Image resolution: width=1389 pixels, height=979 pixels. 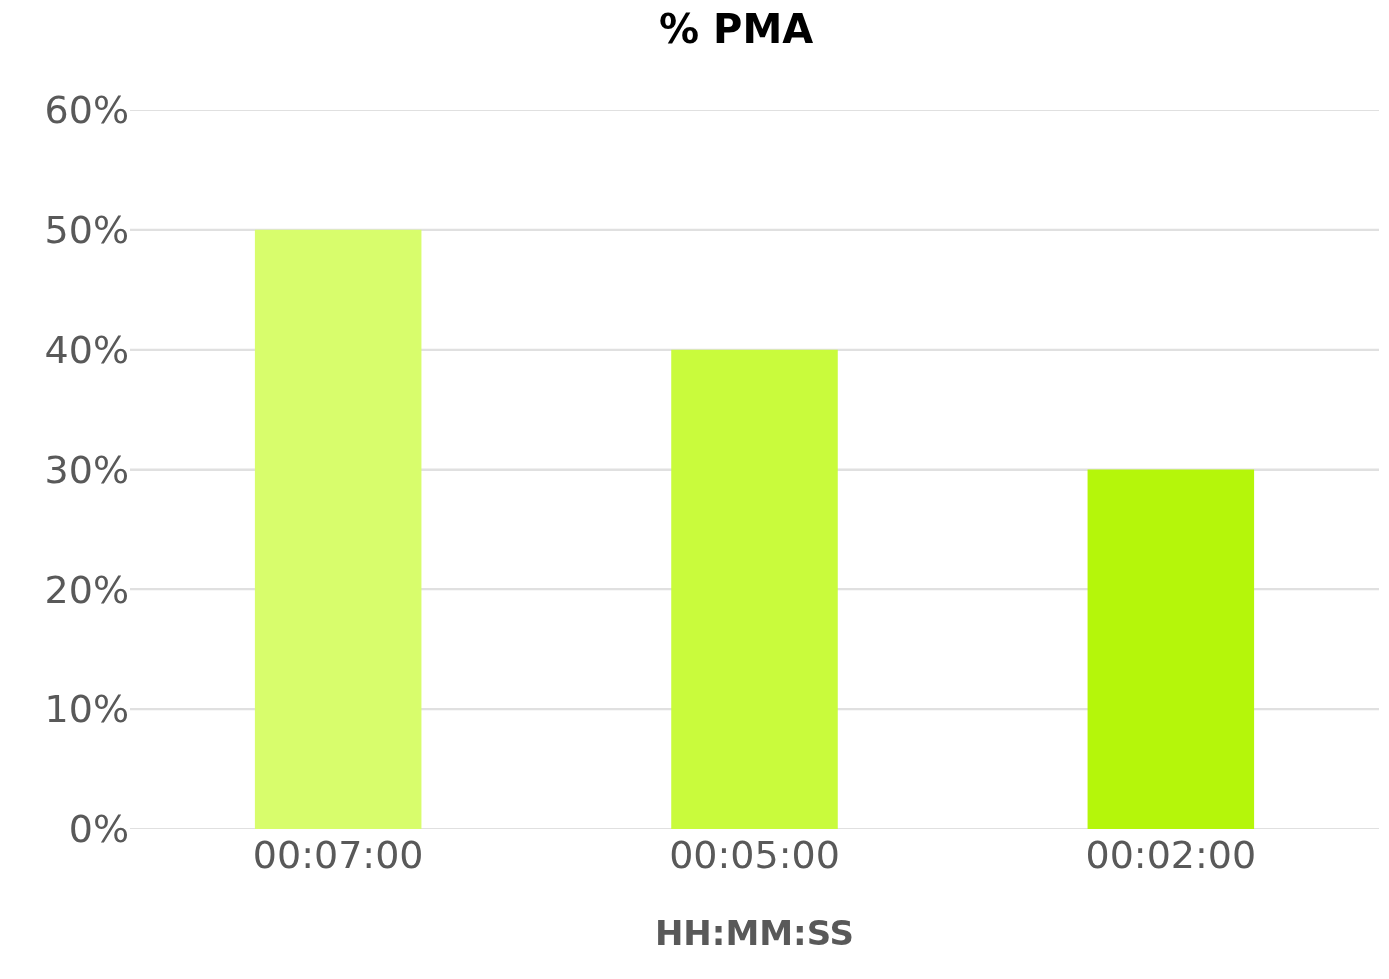 I want to click on x-axis-title: HH:MM:SS, so click(x=754, y=933).